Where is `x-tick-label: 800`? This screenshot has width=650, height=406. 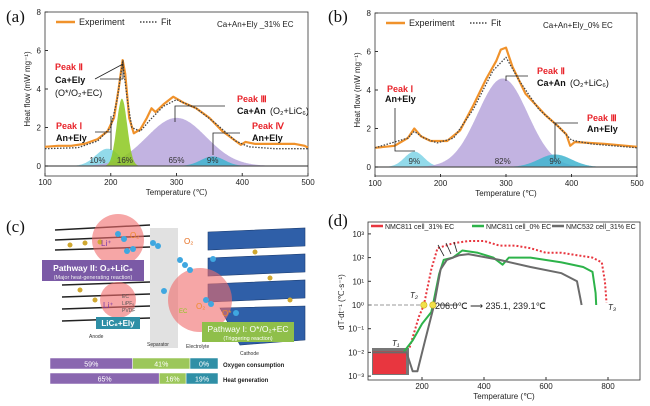 x-tick-label: 800 is located at coordinates (608, 386).